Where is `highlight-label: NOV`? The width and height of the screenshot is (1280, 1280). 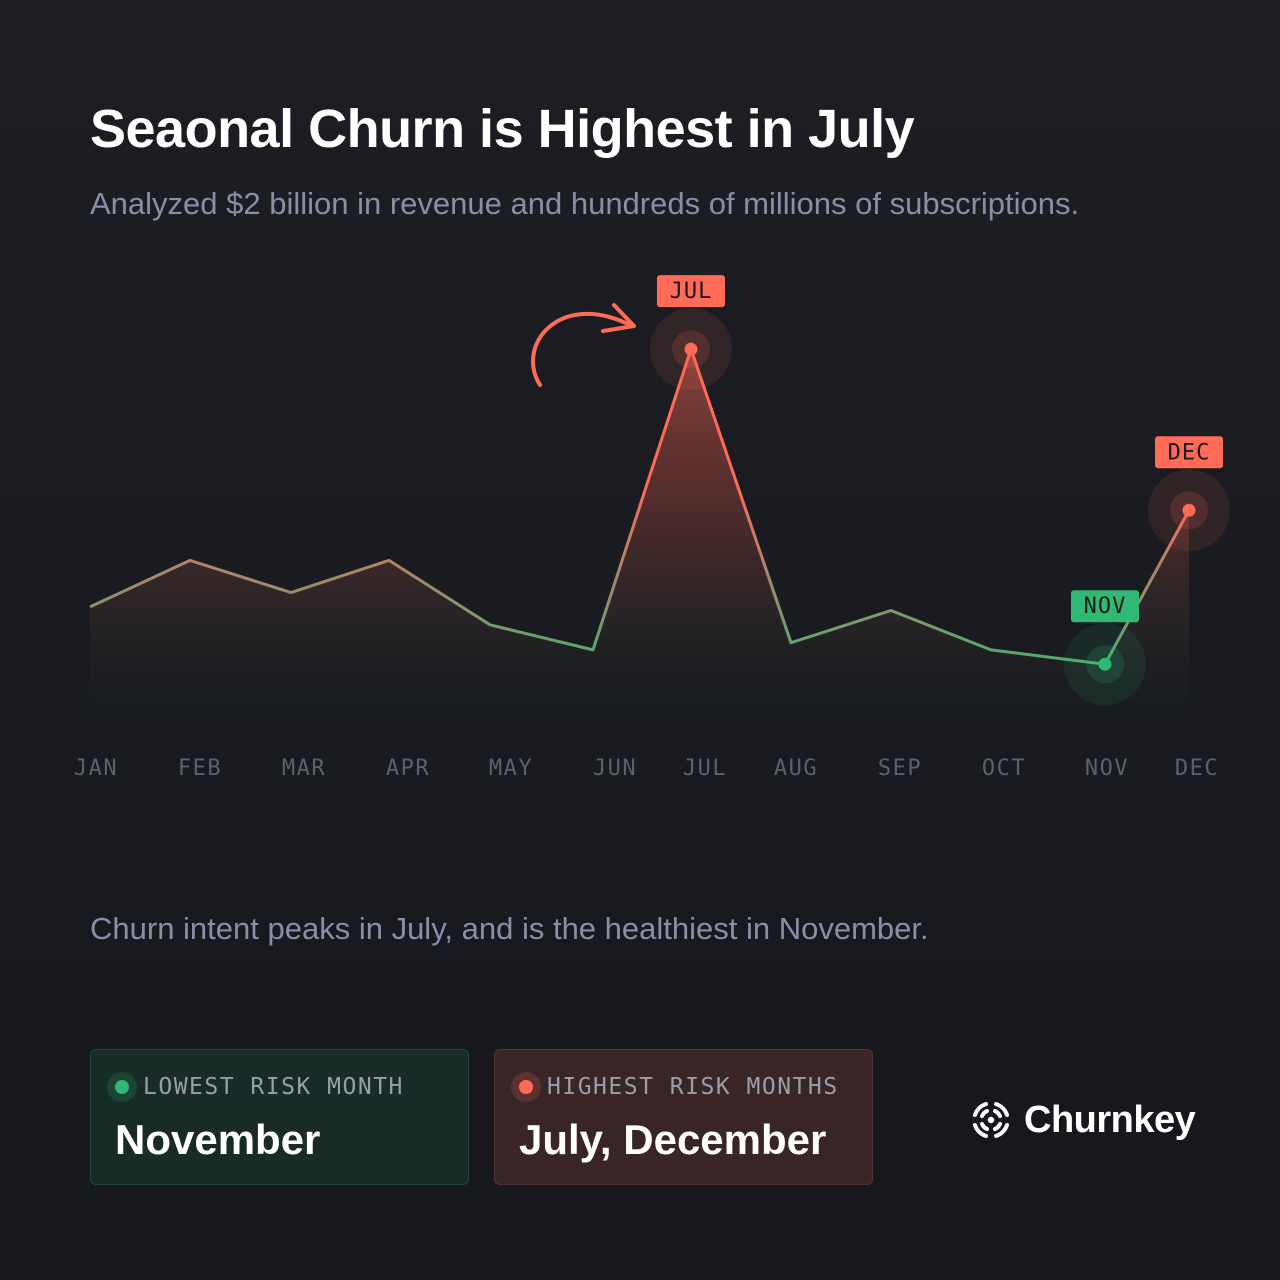 highlight-label: NOV is located at coordinates (1105, 606).